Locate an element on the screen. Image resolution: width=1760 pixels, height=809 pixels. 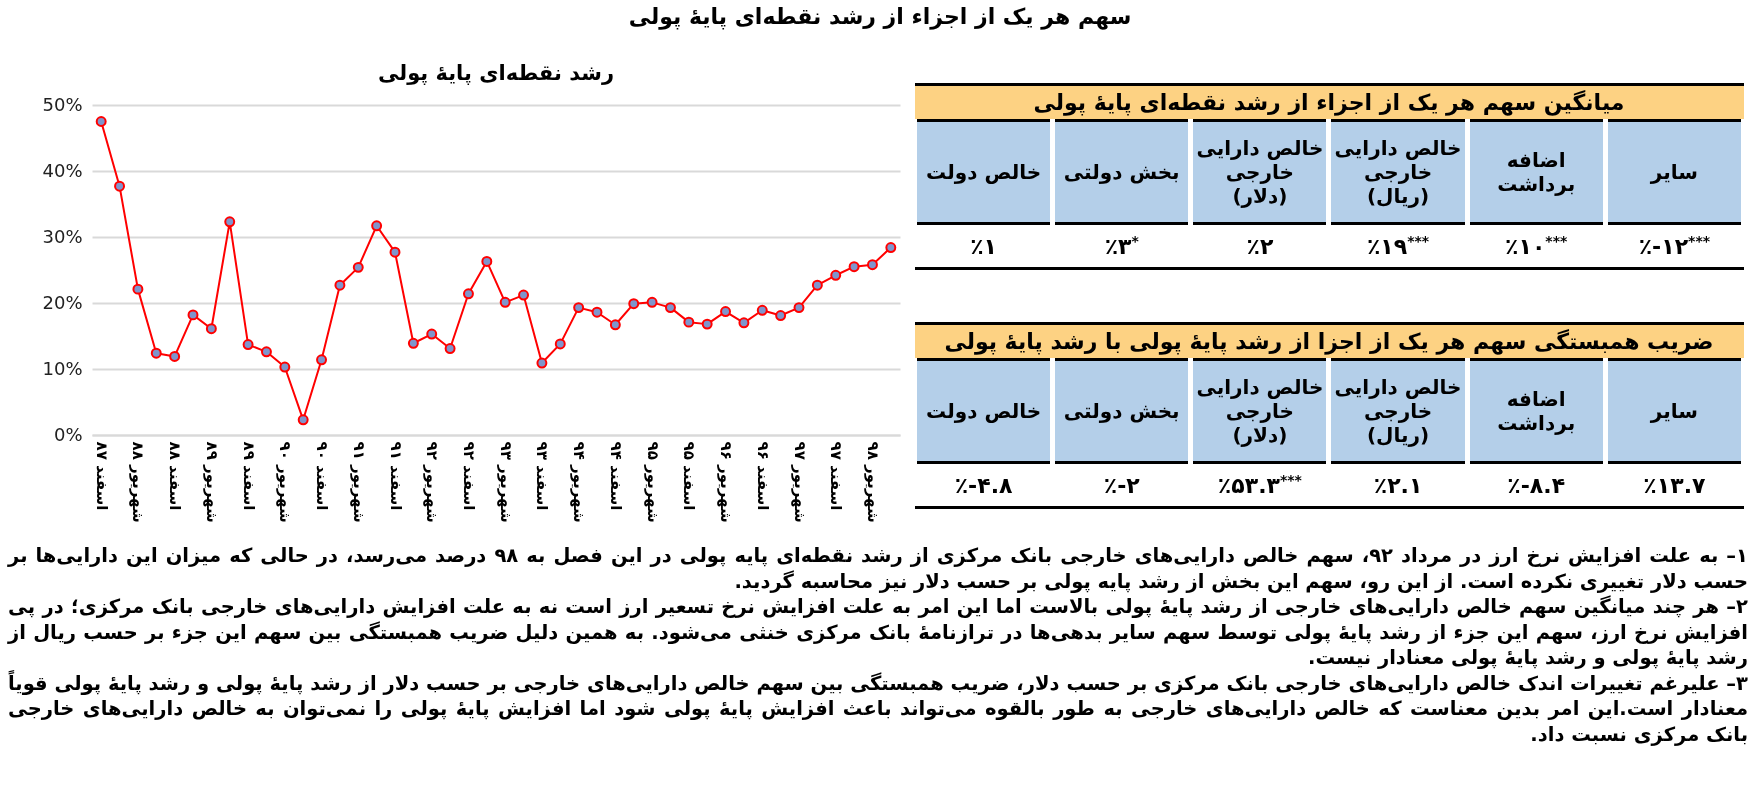
x-tick-label: اسفند ۸۹ is located at coordinates (248, 476).